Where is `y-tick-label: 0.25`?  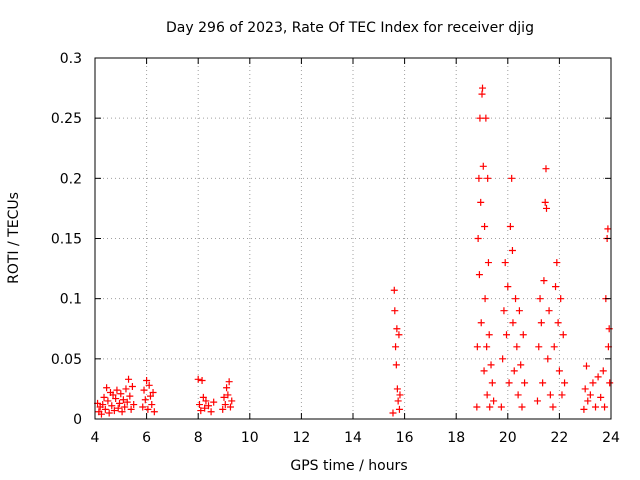 y-tick-label: 0.25 is located at coordinates (66, 119).